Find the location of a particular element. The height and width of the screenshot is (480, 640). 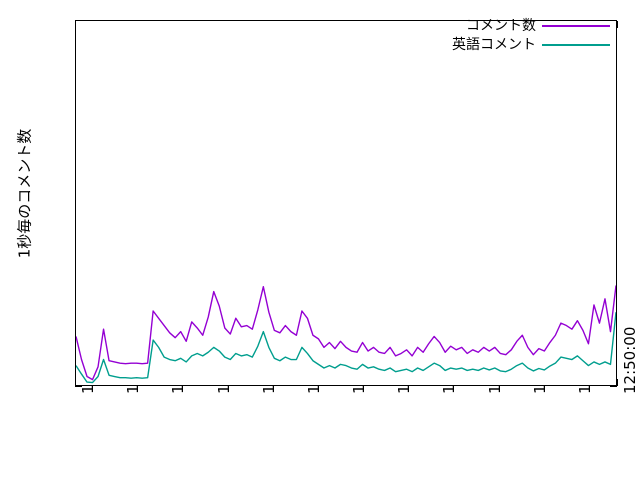

legend-label: 英語コメント is located at coordinates (494, 45).